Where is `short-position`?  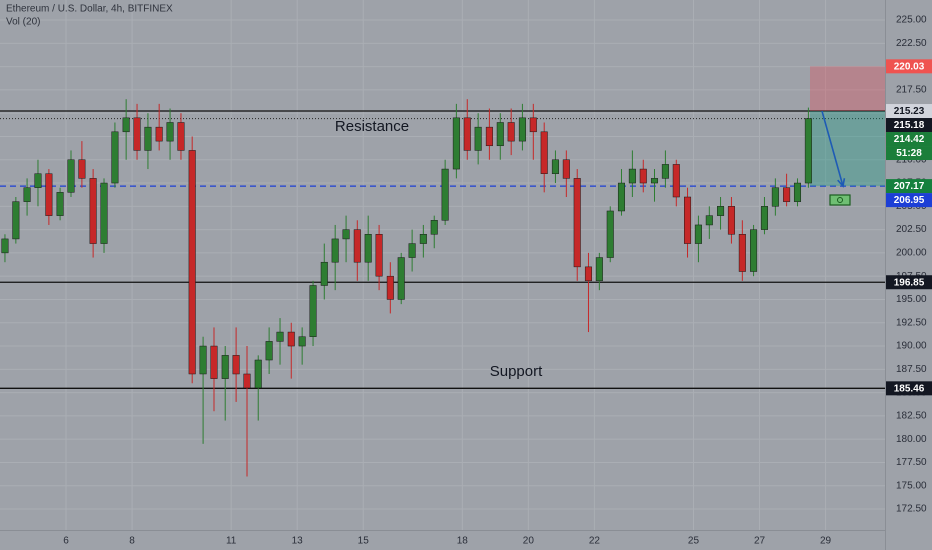 short-position is located at coordinates (847, 127).